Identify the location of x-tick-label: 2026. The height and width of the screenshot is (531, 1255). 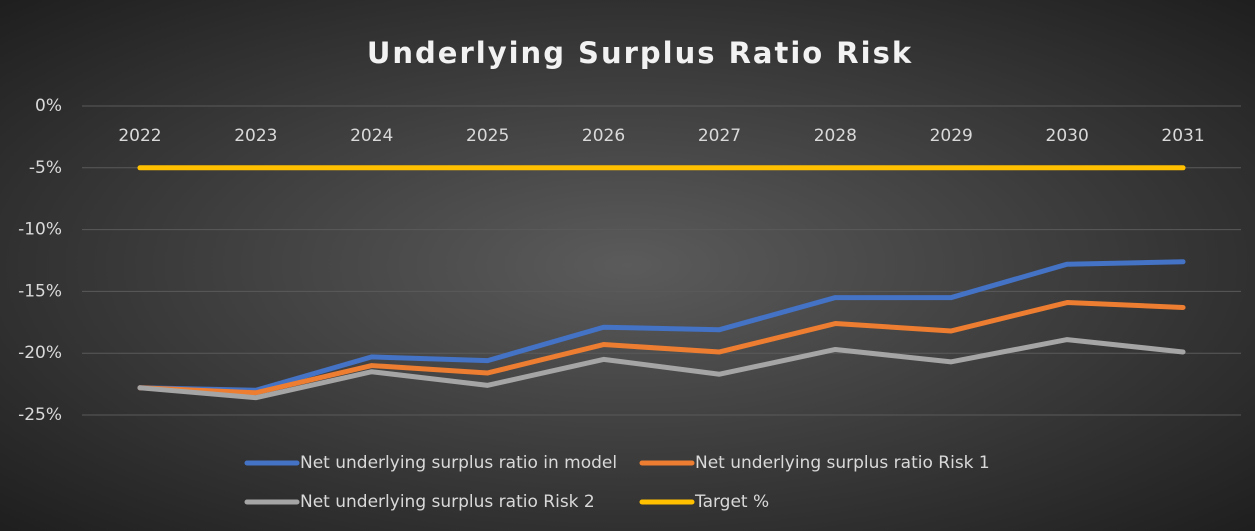
(603, 136).